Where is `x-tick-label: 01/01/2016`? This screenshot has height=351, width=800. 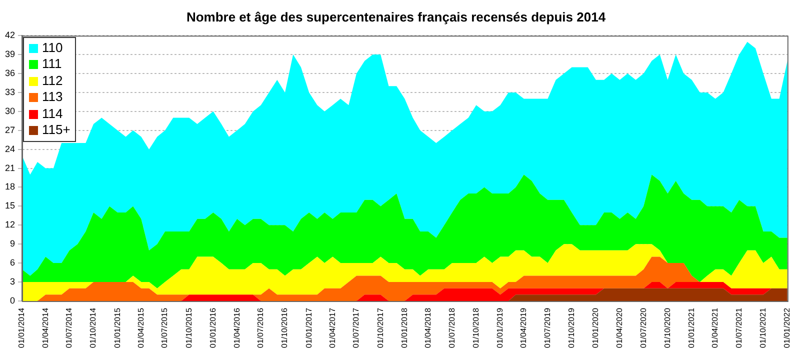 x-tick-label: 01/01/2016 is located at coordinates (213, 327).